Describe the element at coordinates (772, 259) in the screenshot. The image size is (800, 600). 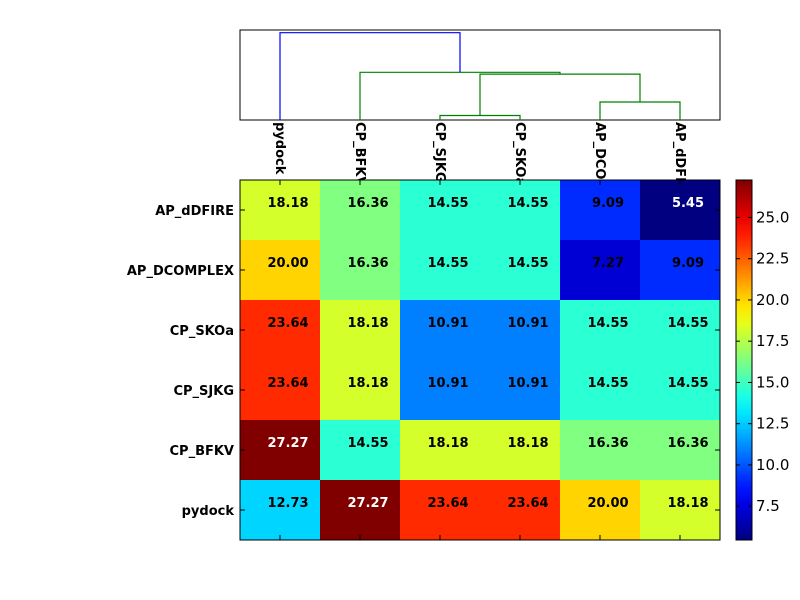
I see `colorbar-tick-label: 22.5` at that location.